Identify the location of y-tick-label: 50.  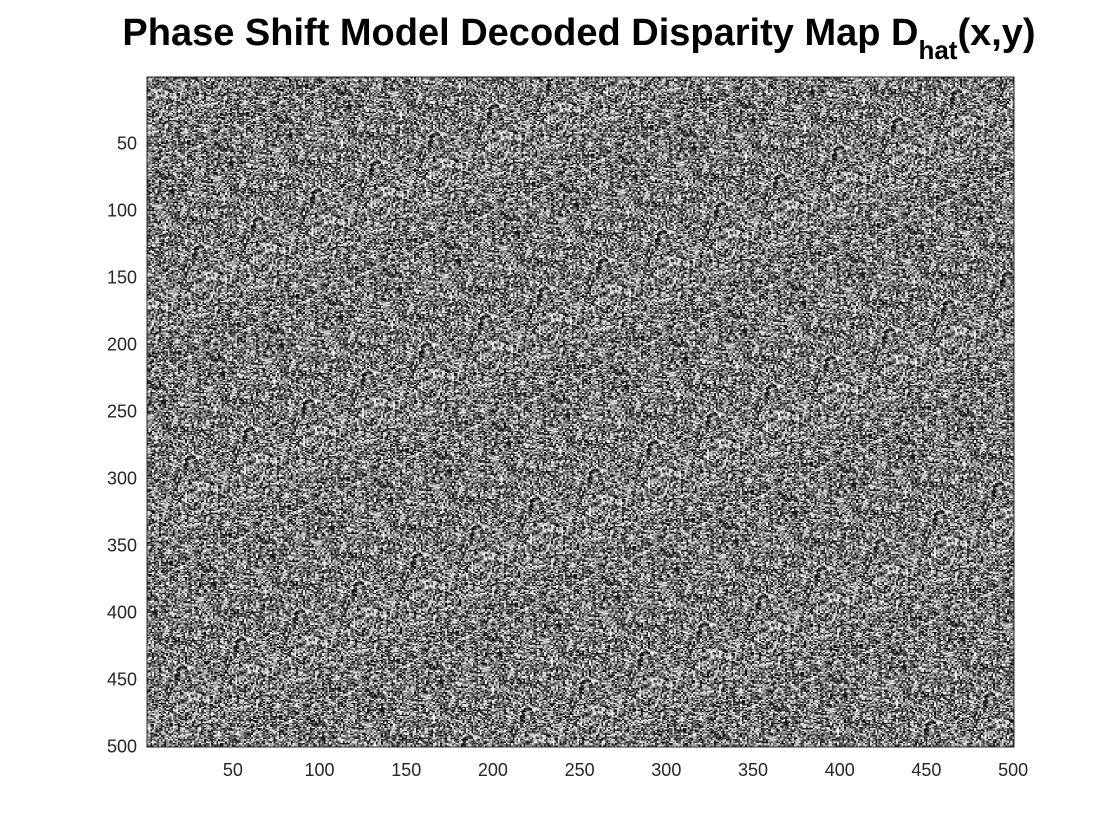
(127, 143).